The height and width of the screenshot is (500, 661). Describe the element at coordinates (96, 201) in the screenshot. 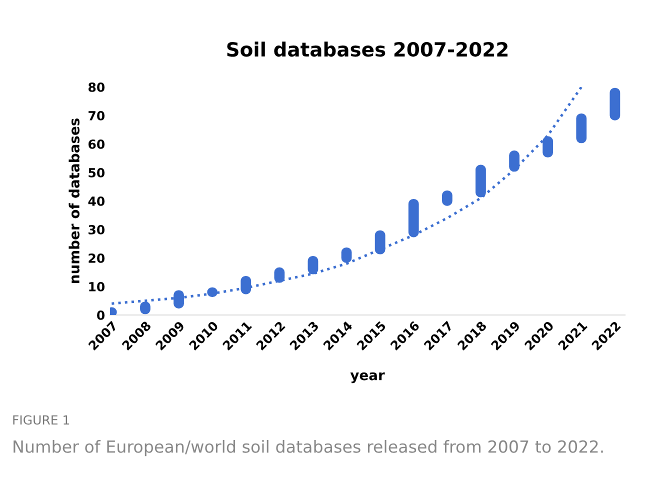

I see `y-tick-label: 40` at that location.